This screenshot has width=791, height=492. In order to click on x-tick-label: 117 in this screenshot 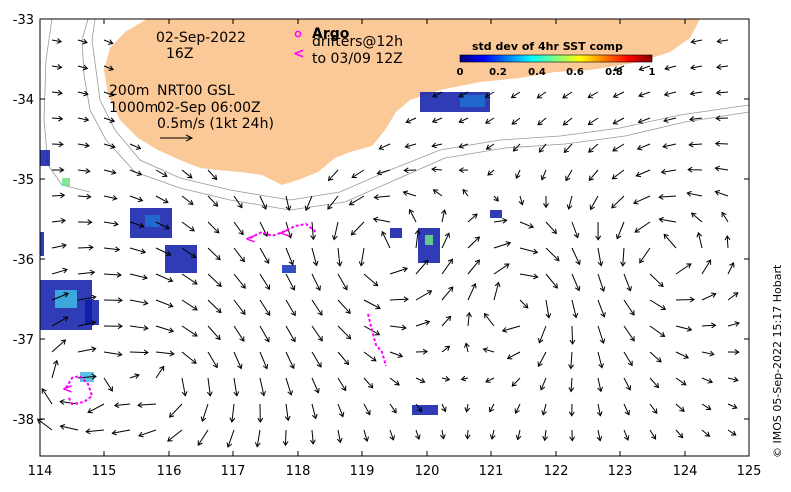, I will do `click(233, 471)`.